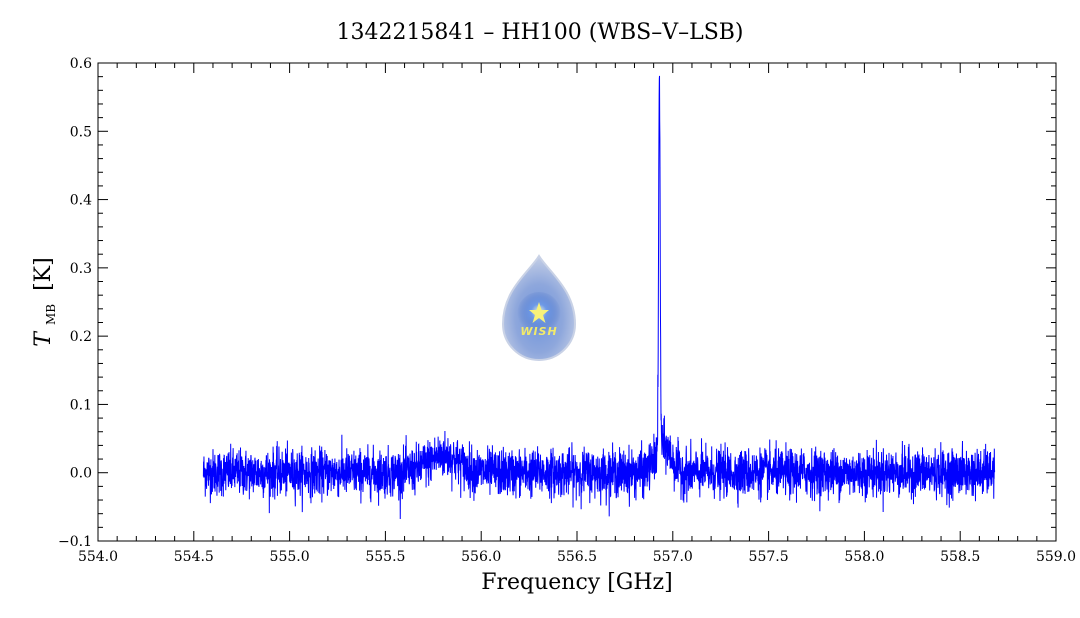 This screenshot has height=618, width=1080. Describe the element at coordinates (960, 557) in the screenshot. I see `x-tick-label: 558.5` at that location.